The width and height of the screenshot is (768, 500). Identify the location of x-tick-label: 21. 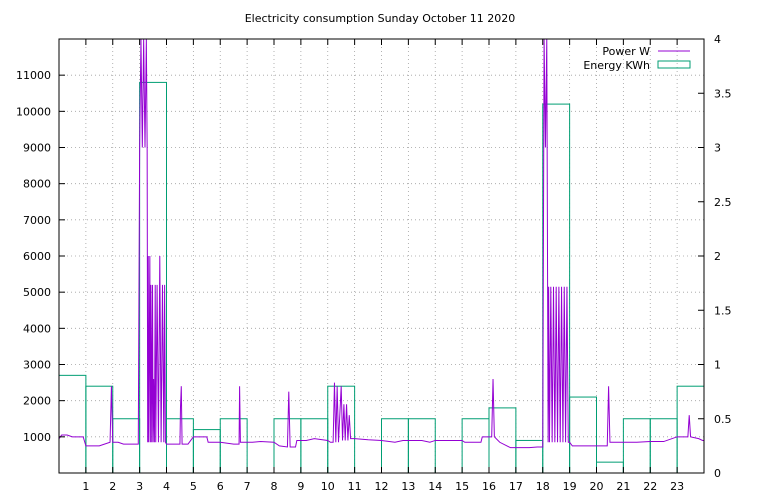
(623, 486).